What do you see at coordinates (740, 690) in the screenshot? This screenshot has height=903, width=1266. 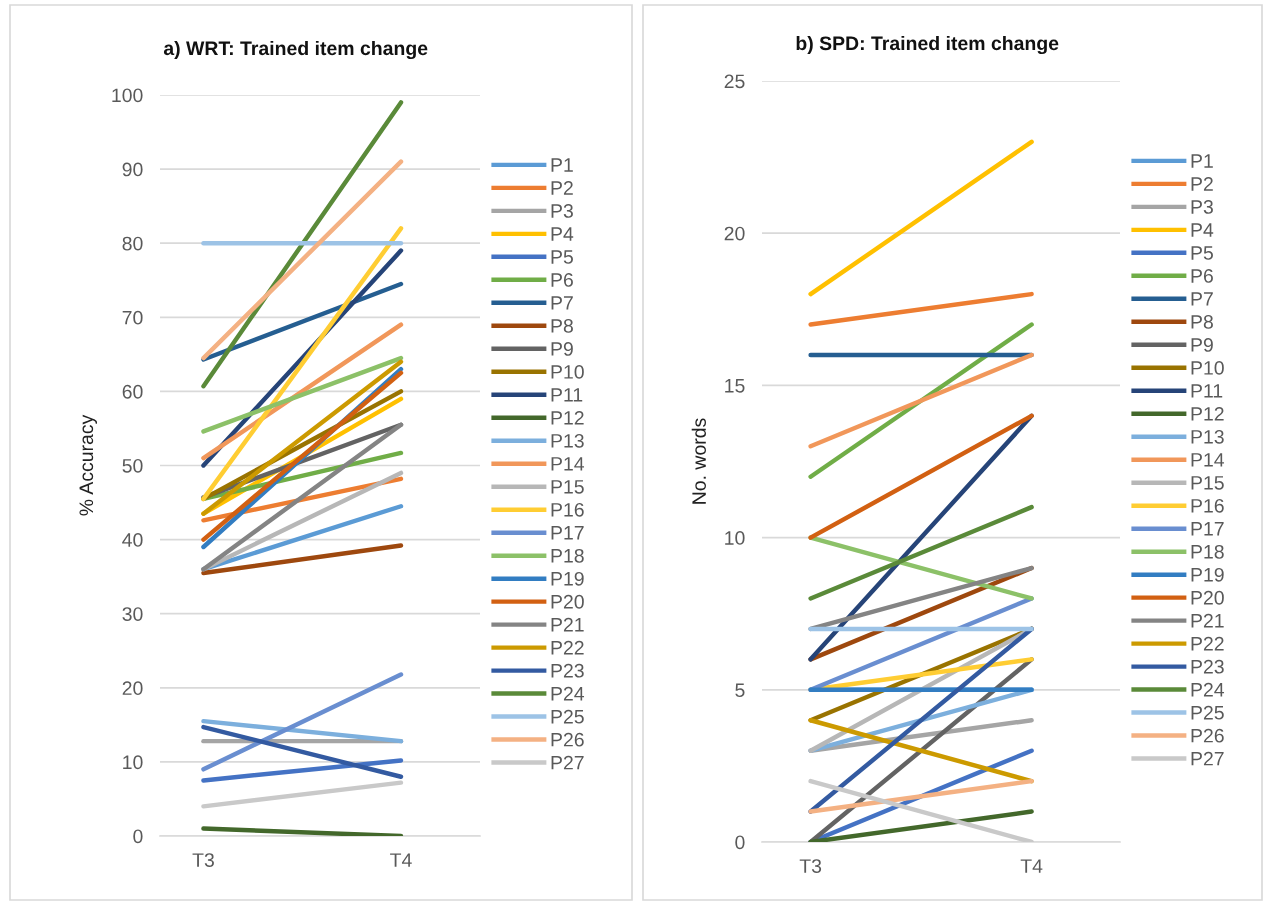 I see `y-tick-label: 5` at bounding box center [740, 690].